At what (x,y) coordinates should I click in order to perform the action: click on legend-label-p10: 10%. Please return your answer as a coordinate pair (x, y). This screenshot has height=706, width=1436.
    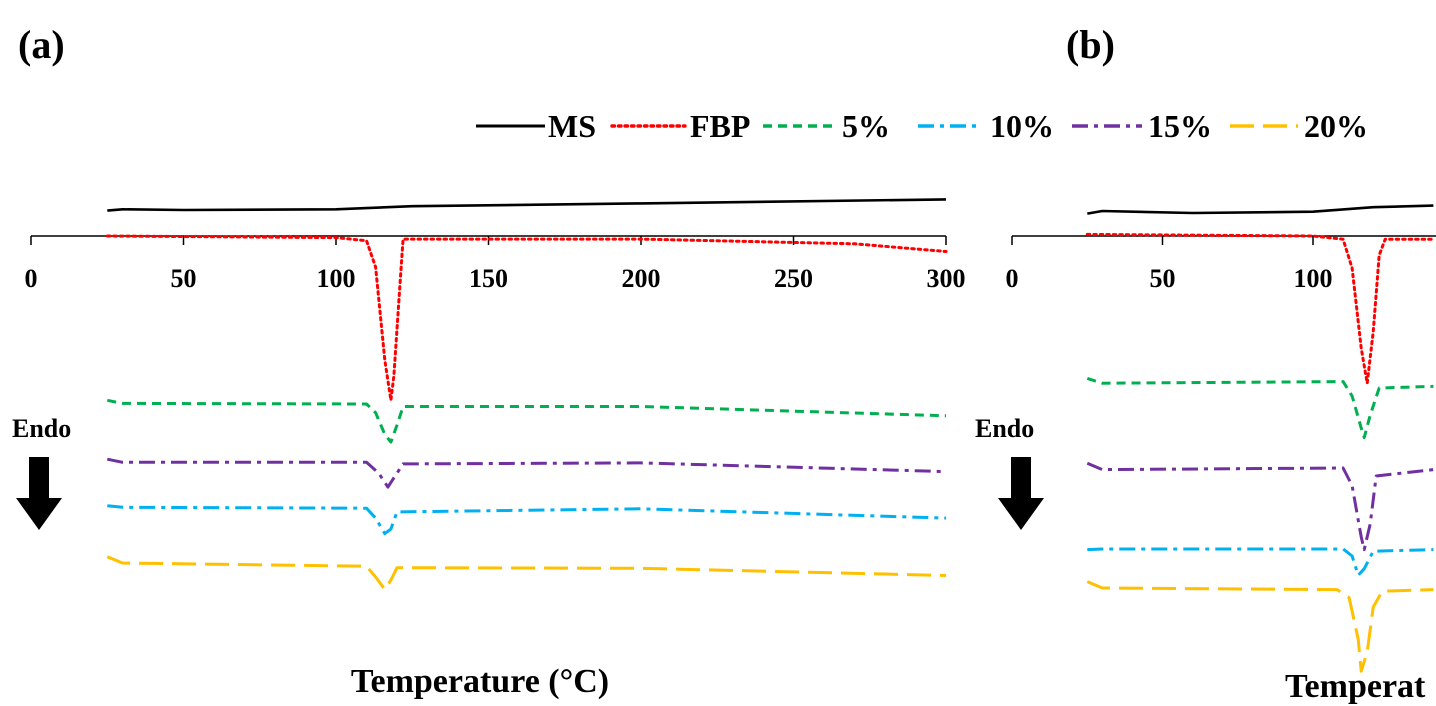
    Looking at the image, I should click on (1022, 126).